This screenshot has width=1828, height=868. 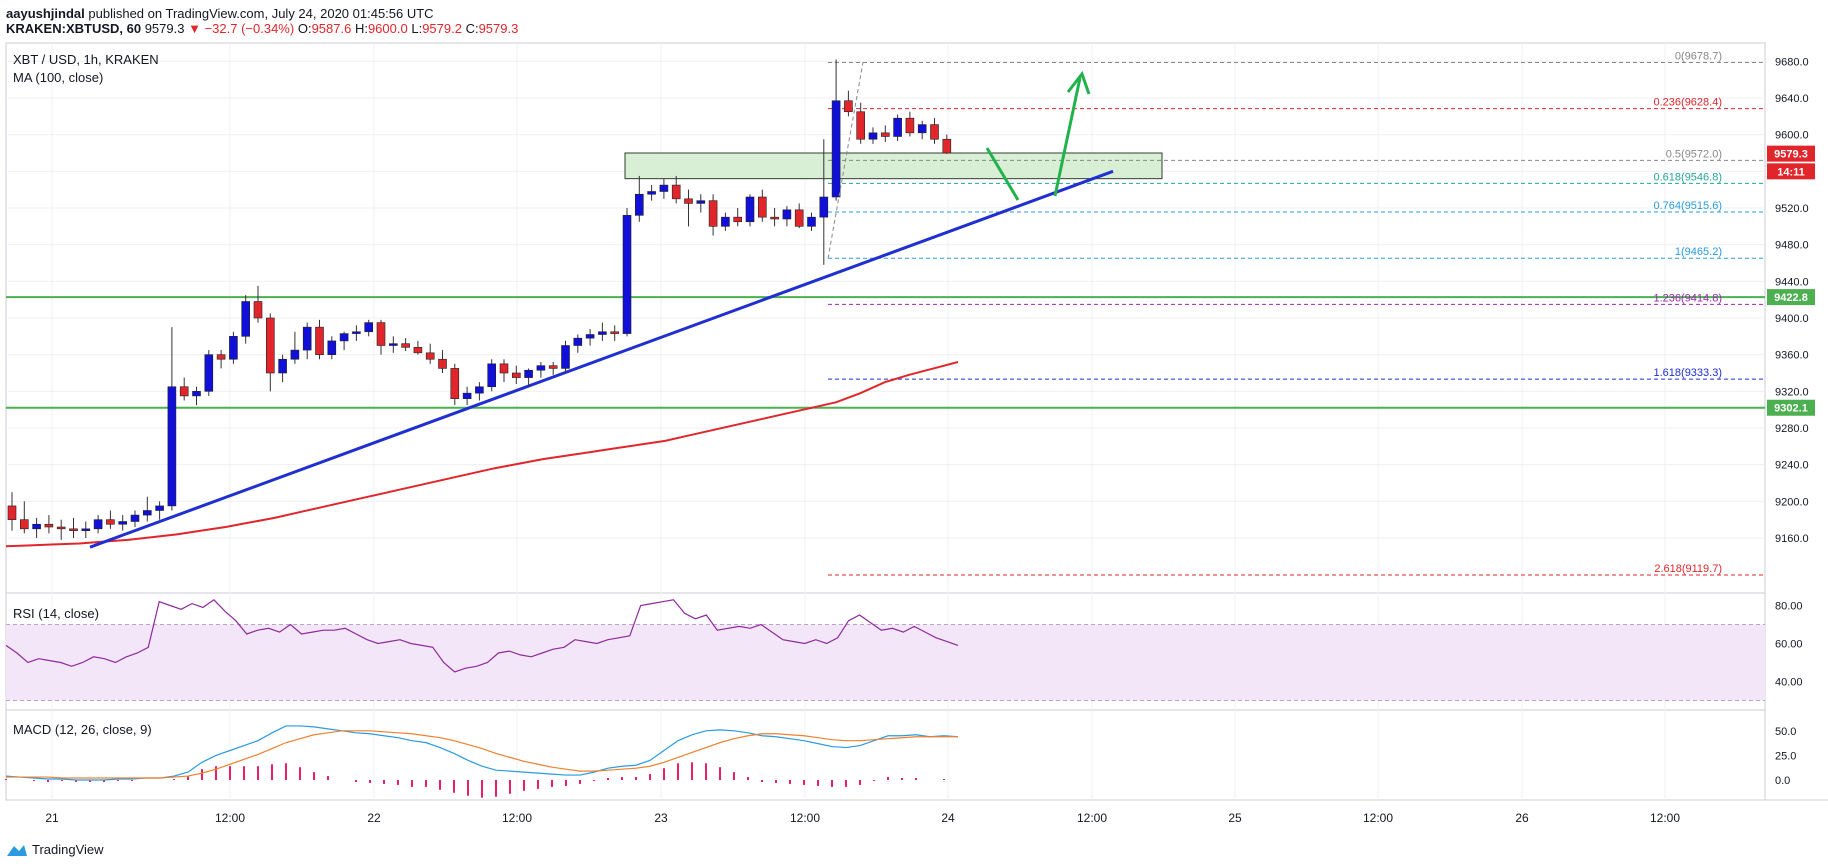 I want to click on low-label: L:, so click(x=417, y=28).